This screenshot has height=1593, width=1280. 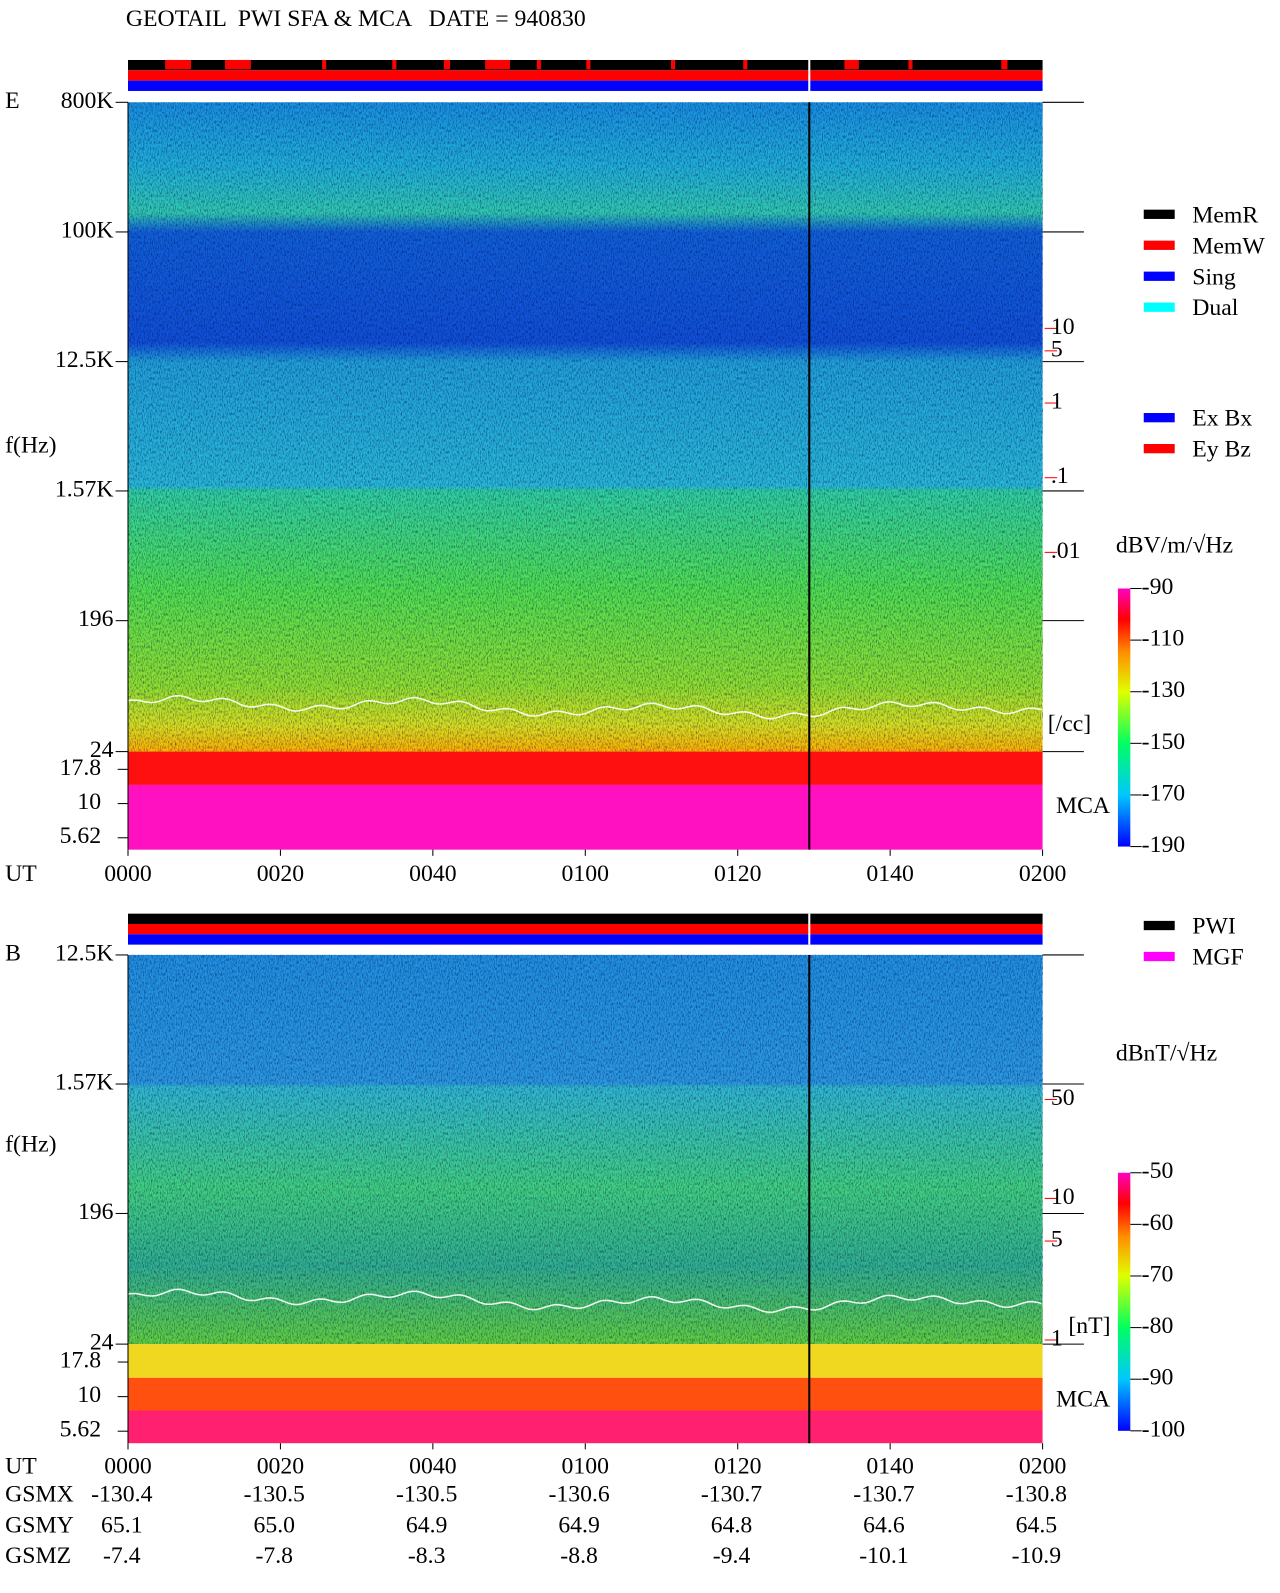 I want to click on legend-label: Ex Bx, so click(x=1222, y=419).